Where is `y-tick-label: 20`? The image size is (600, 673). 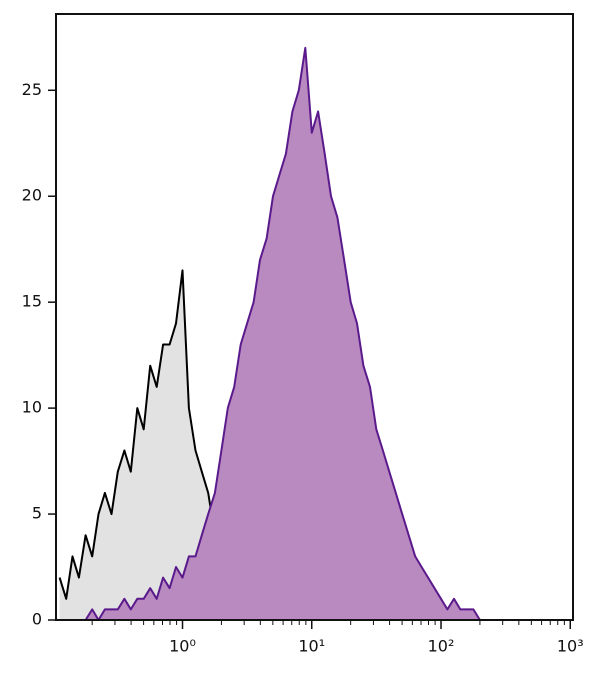 y-tick-label: 20 is located at coordinates (32, 195).